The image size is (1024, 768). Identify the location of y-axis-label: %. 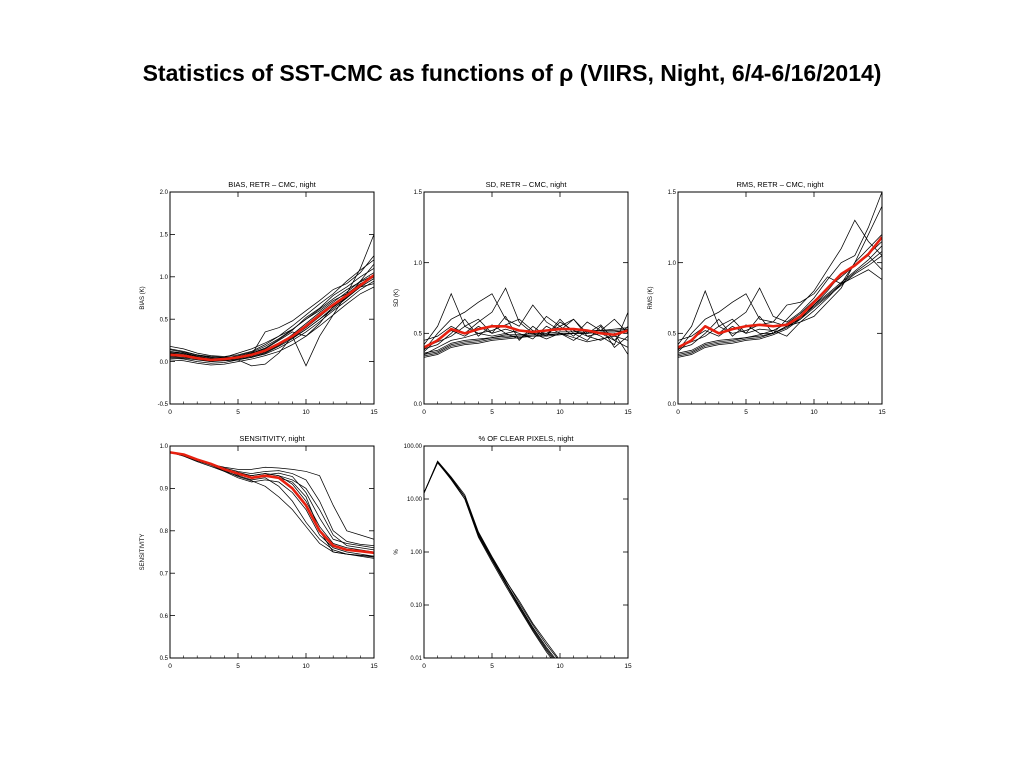
(397, 552).